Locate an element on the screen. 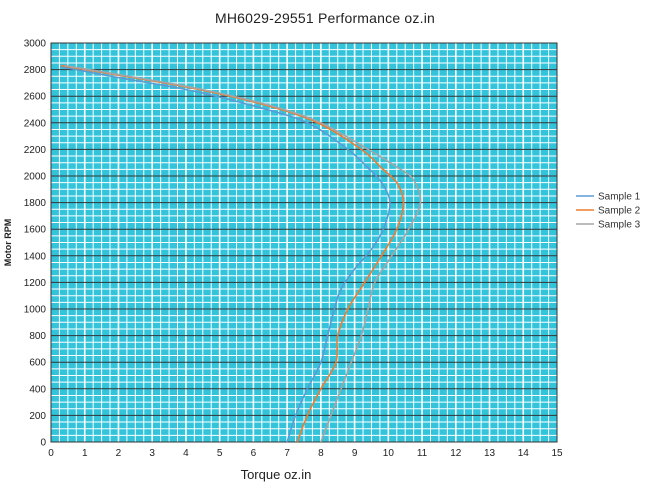 The width and height of the screenshot is (650, 488). x-tick-label: 12 is located at coordinates (456, 453).